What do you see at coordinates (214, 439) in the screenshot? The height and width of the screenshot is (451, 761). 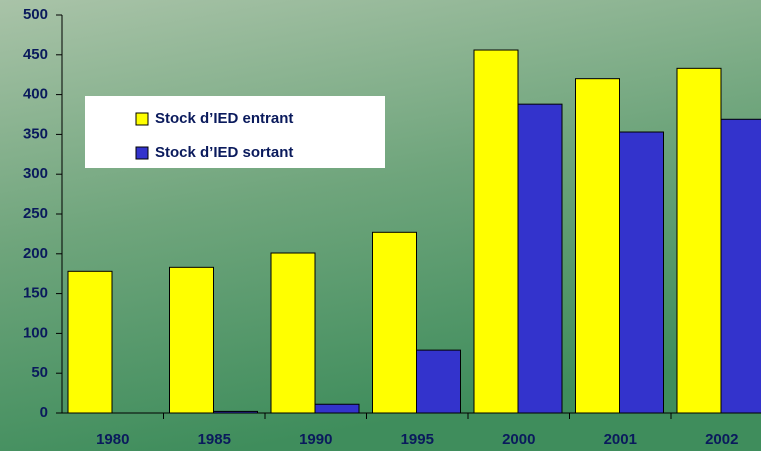 I see `x-tick-label: 1985` at bounding box center [214, 439].